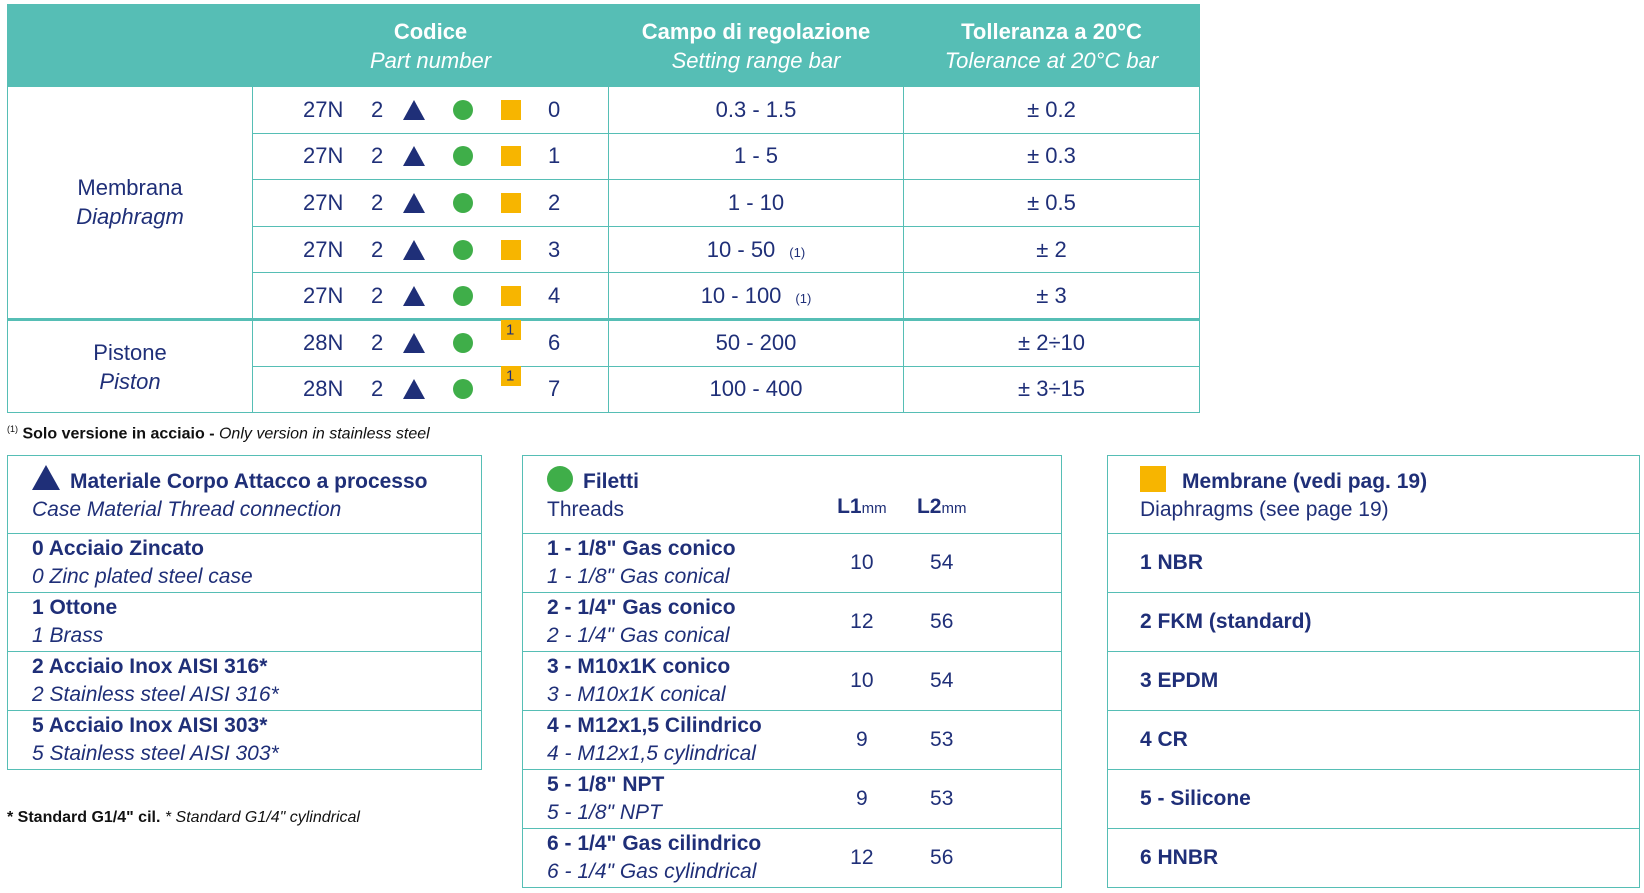 The width and height of the screenshot is (1644, 893). What do you see at coordinates (1051, 296) in the screenshot?
I see `tolerance-cell: ± 3` at bounding box center [1051, 296].